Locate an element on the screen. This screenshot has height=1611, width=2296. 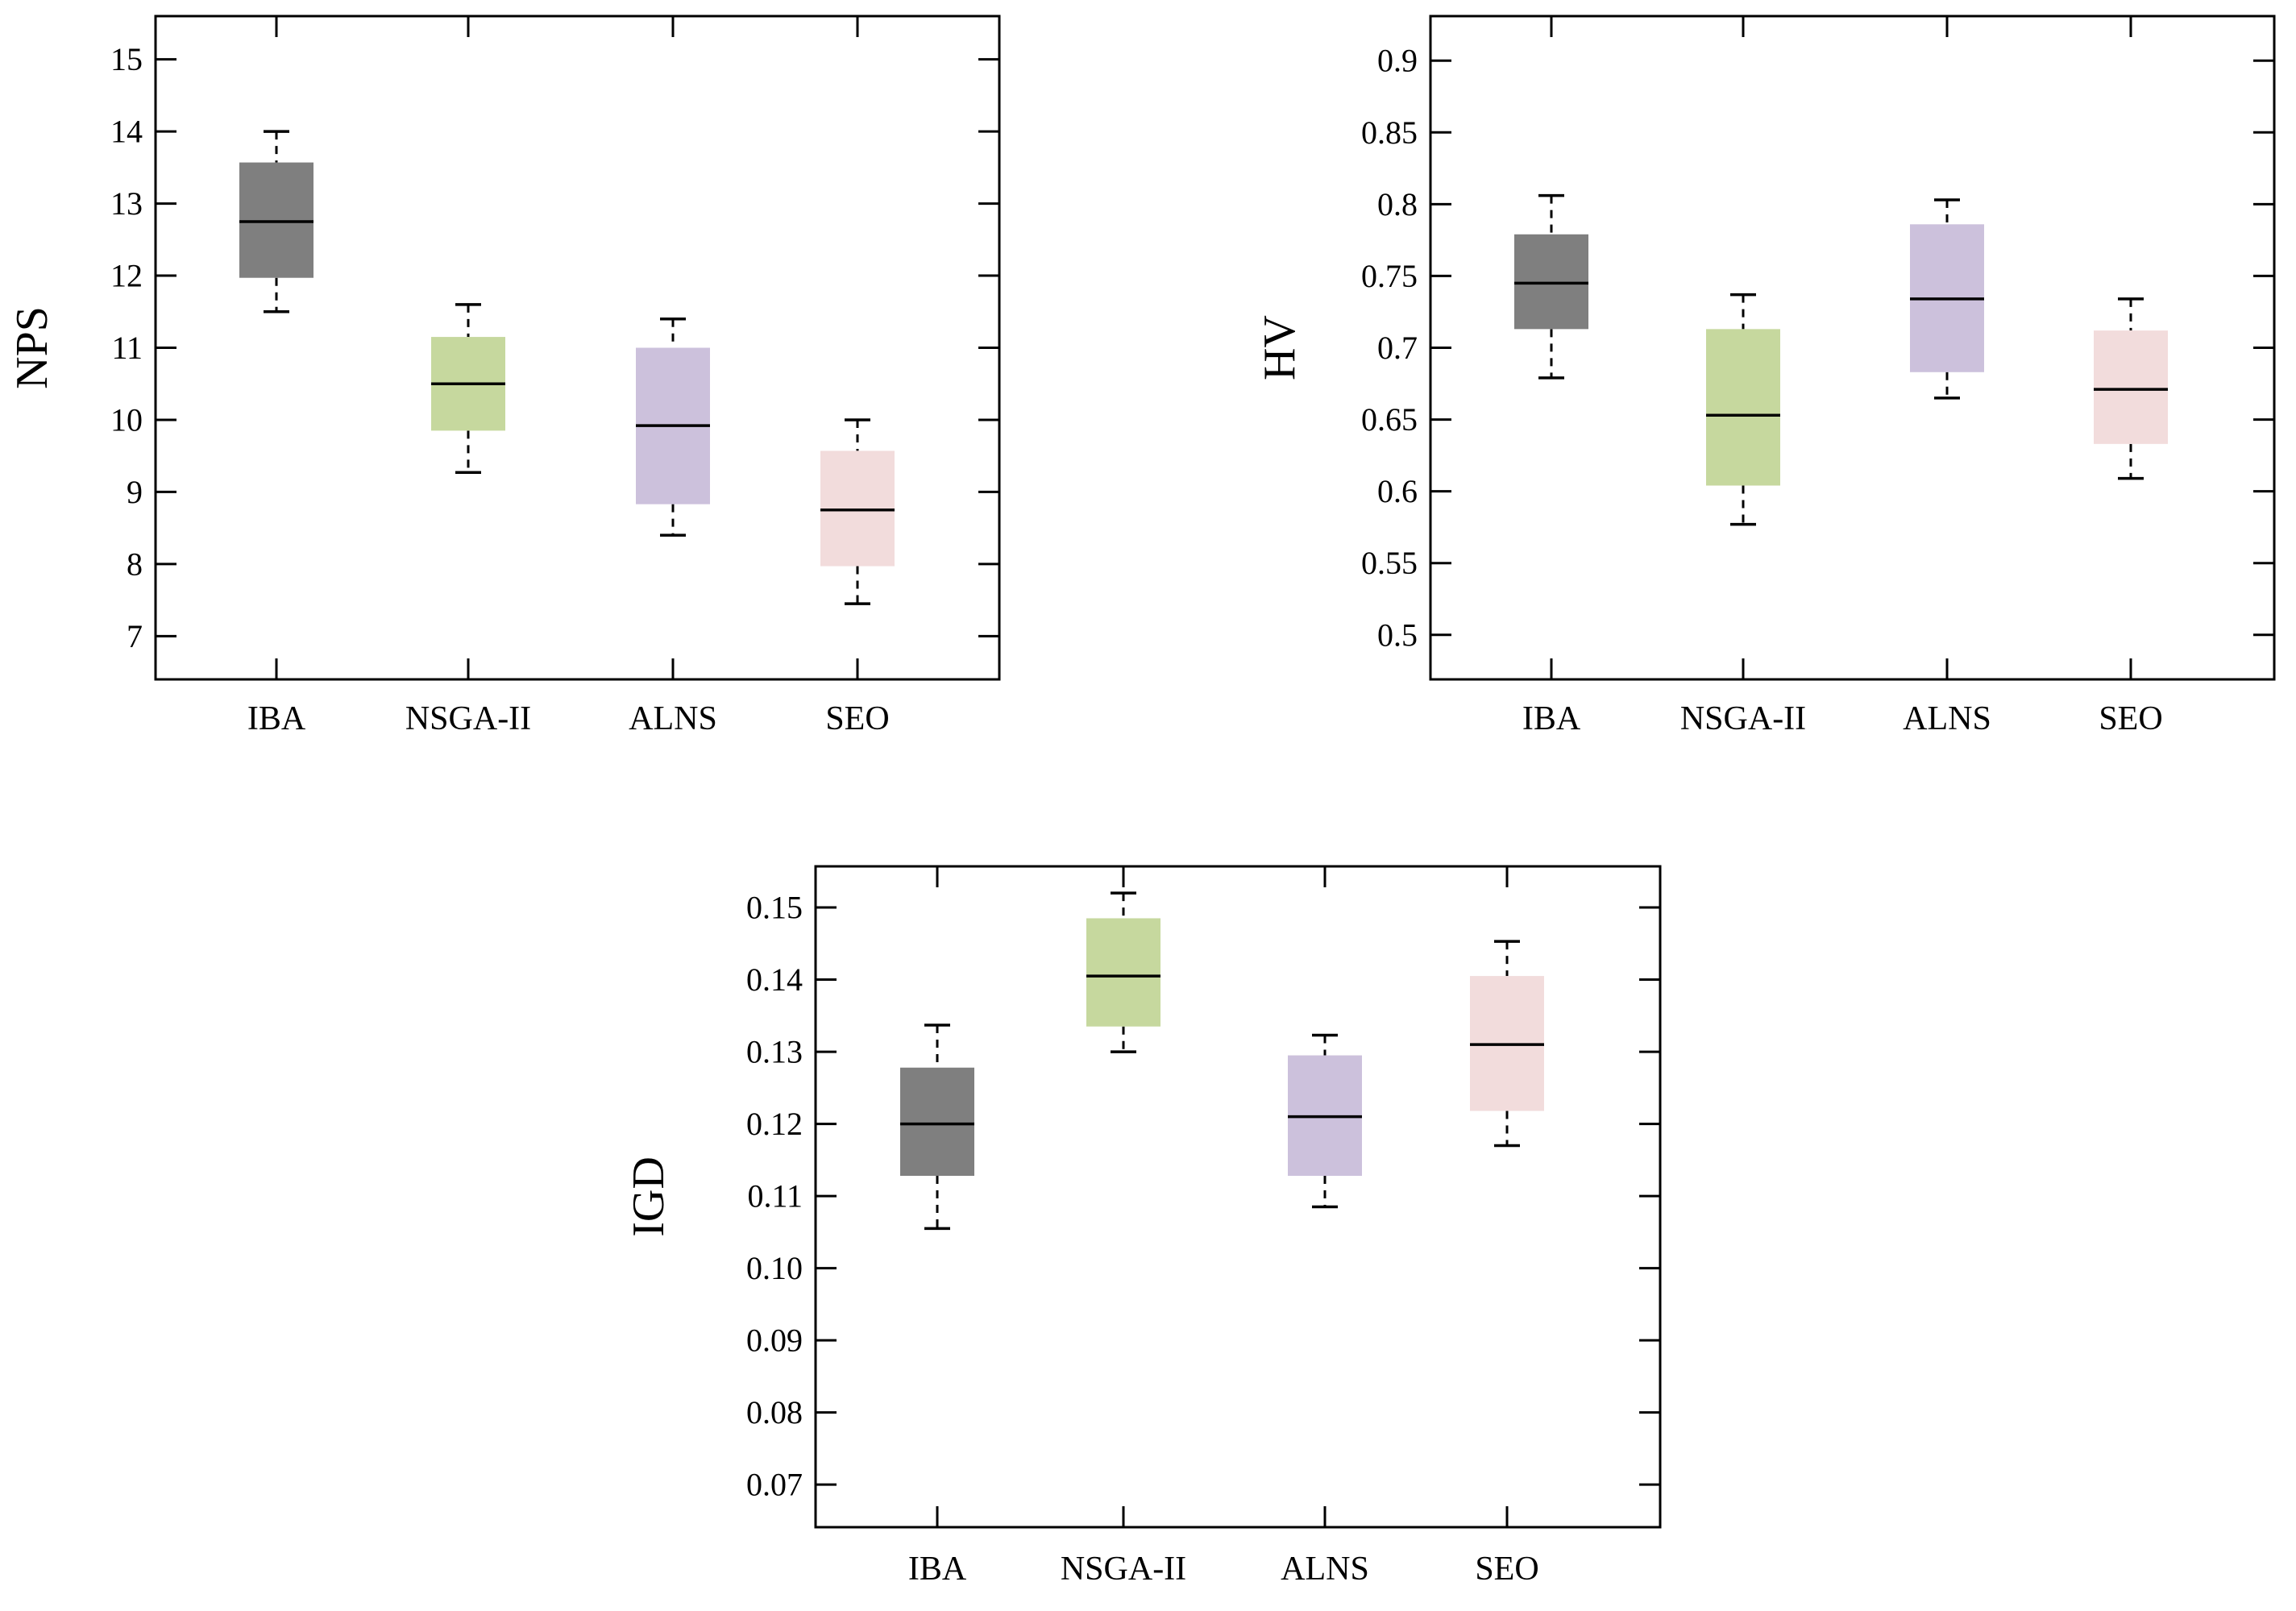
nps-box-nsga-ii is located at coordinates (468, 389).